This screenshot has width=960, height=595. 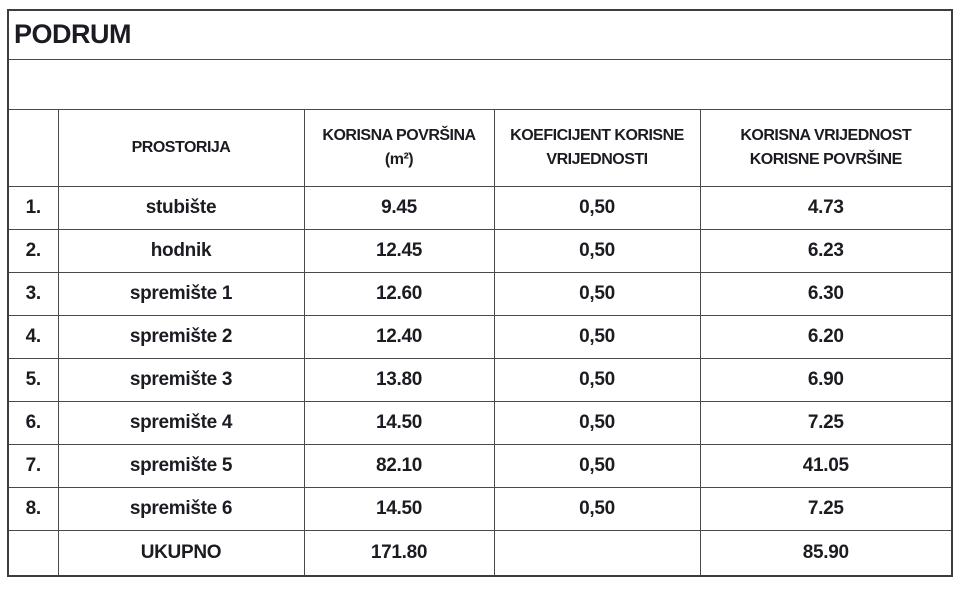 I want to click on row-number: 7., so click(x=33, y=465).